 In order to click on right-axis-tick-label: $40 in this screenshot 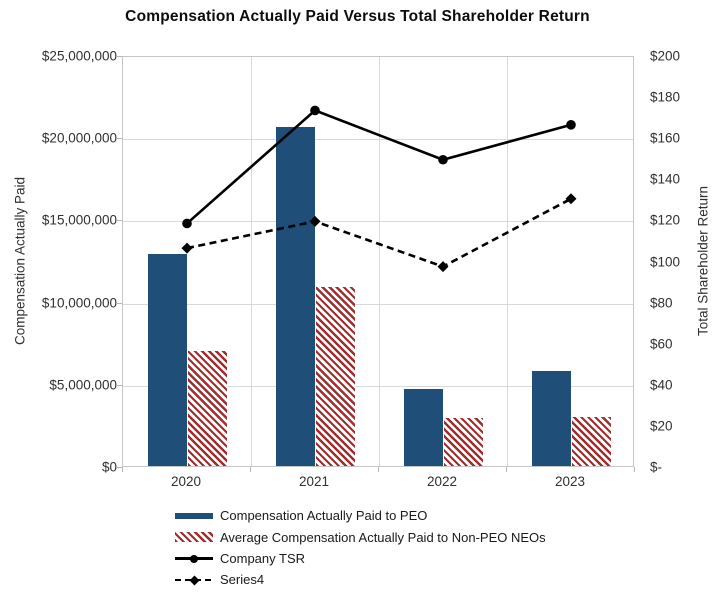, I will do `click(661, 385)`.